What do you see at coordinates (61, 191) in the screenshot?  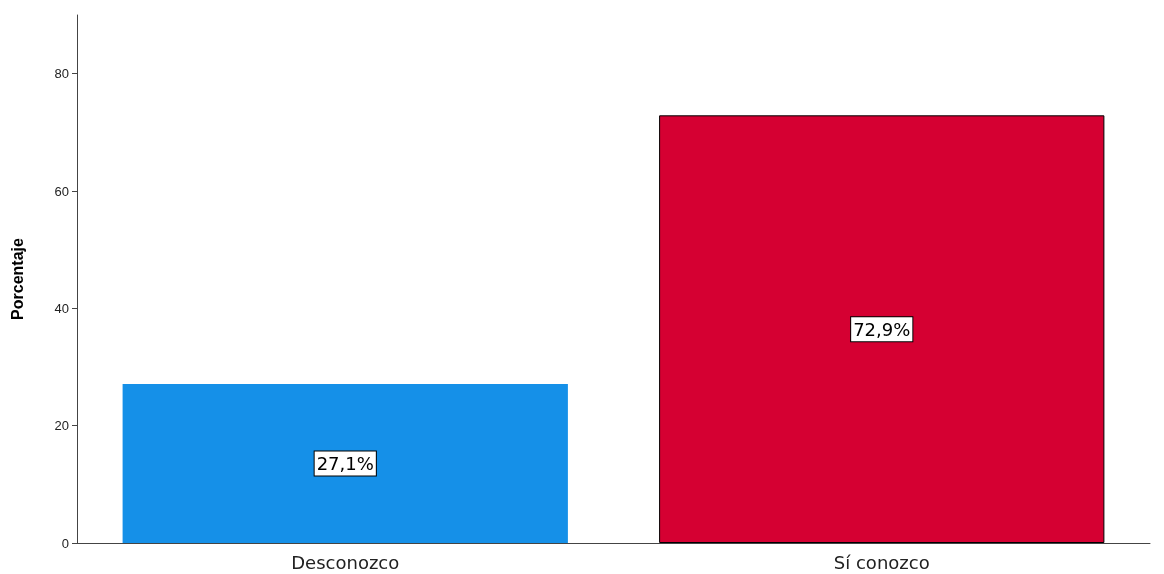 I see `y-tick-label: 60` at bounding box center [61, 191].